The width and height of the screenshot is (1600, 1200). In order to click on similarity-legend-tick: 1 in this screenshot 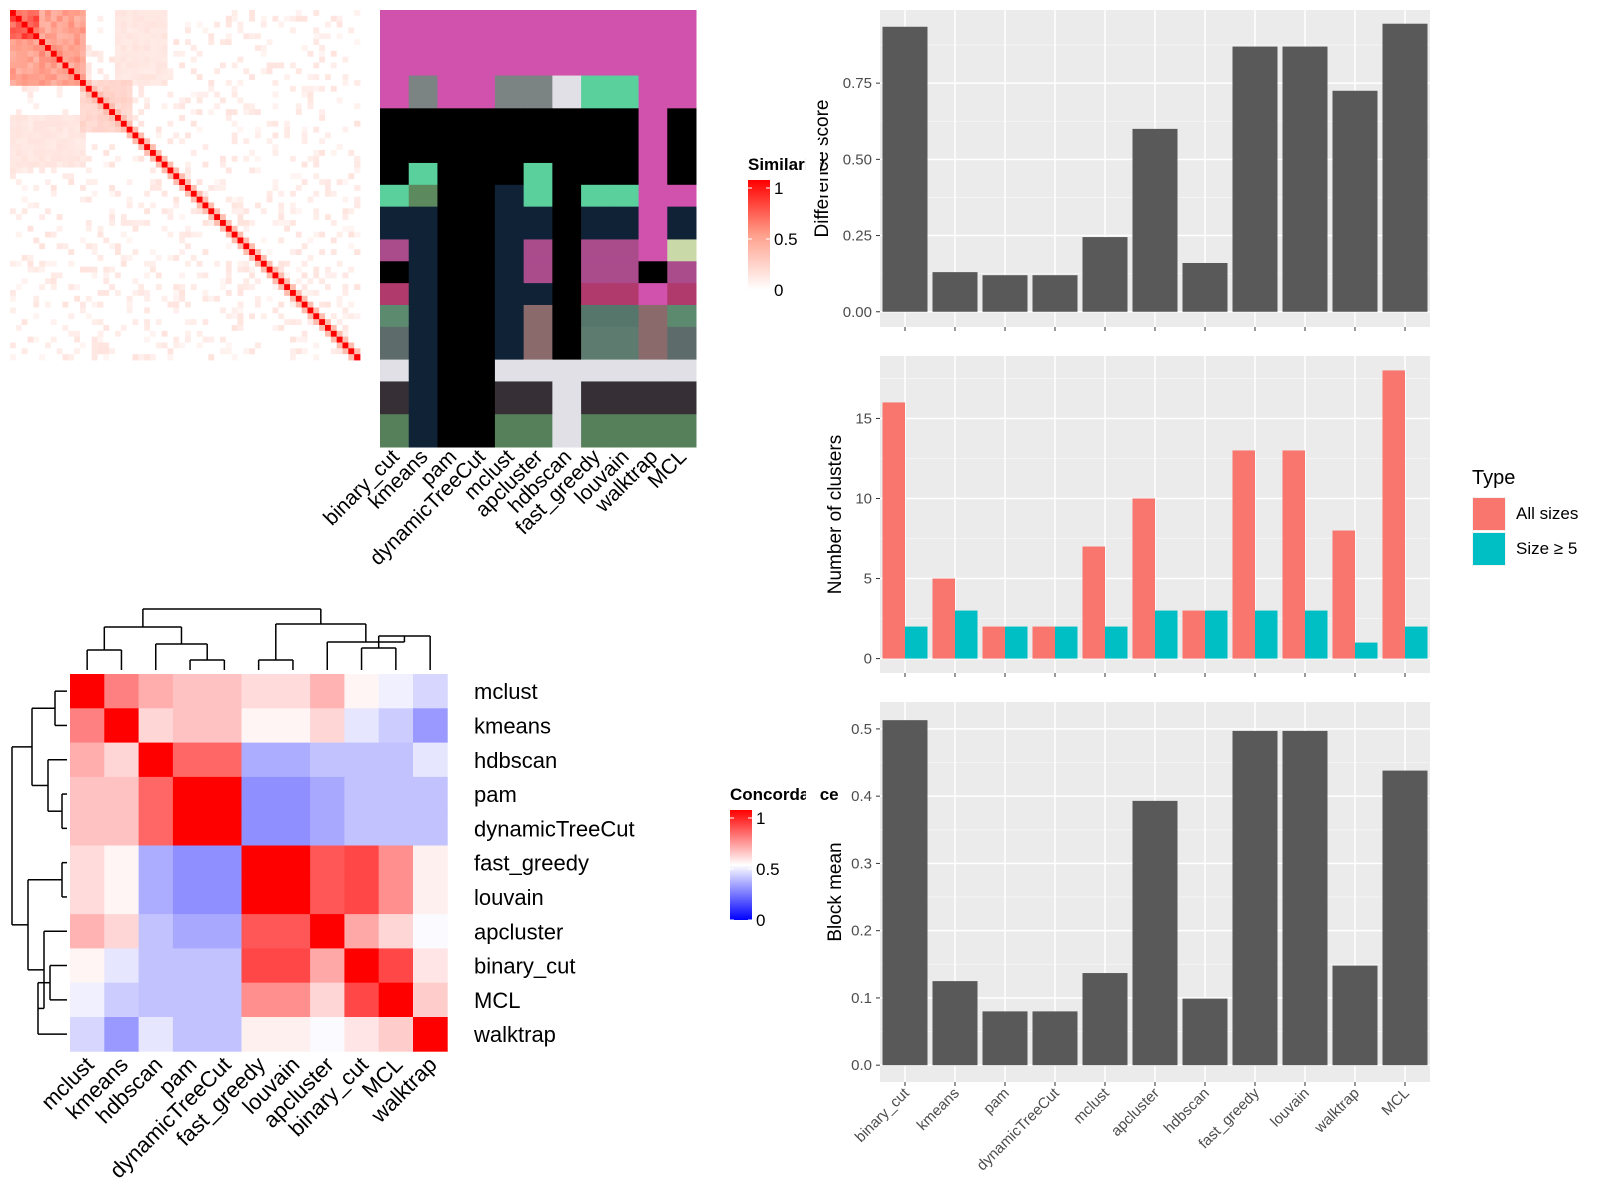, I will do `click(778, 188)`.